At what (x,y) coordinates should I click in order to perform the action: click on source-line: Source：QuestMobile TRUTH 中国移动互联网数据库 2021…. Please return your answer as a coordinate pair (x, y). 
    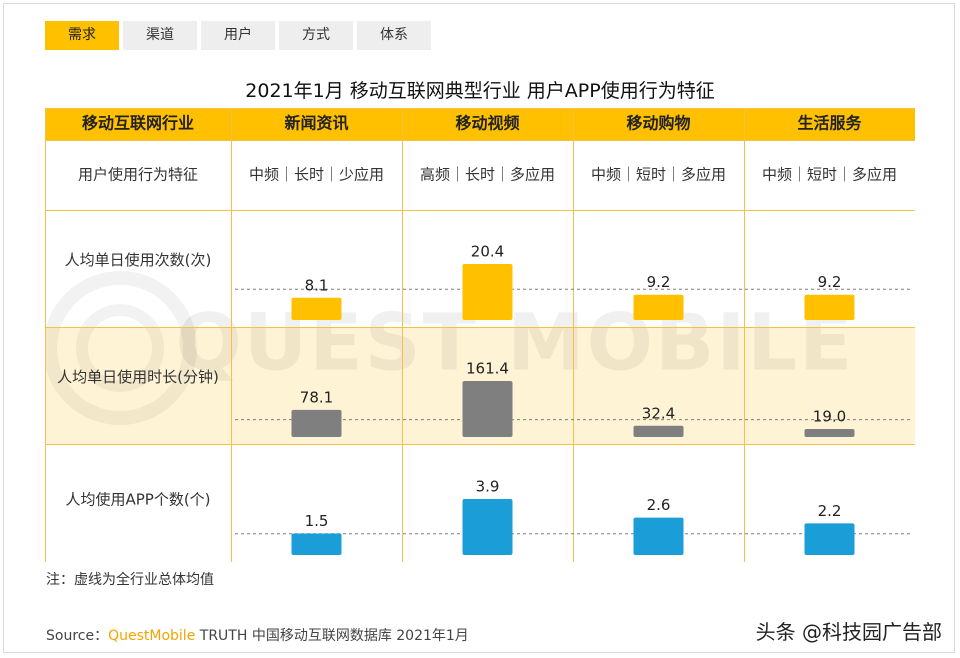
    Looking at the image, I should click on (257, 635).